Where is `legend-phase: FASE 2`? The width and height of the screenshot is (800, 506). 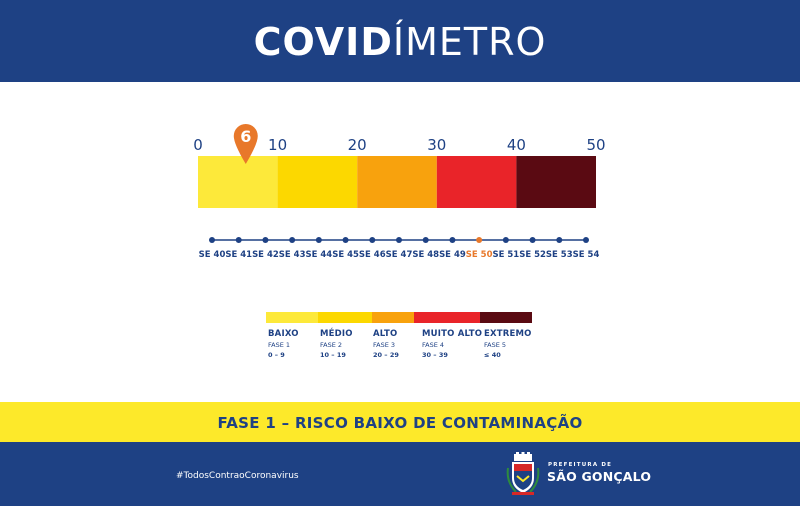
legend-phase: FASE 2 is located at coordinates (331, 345).